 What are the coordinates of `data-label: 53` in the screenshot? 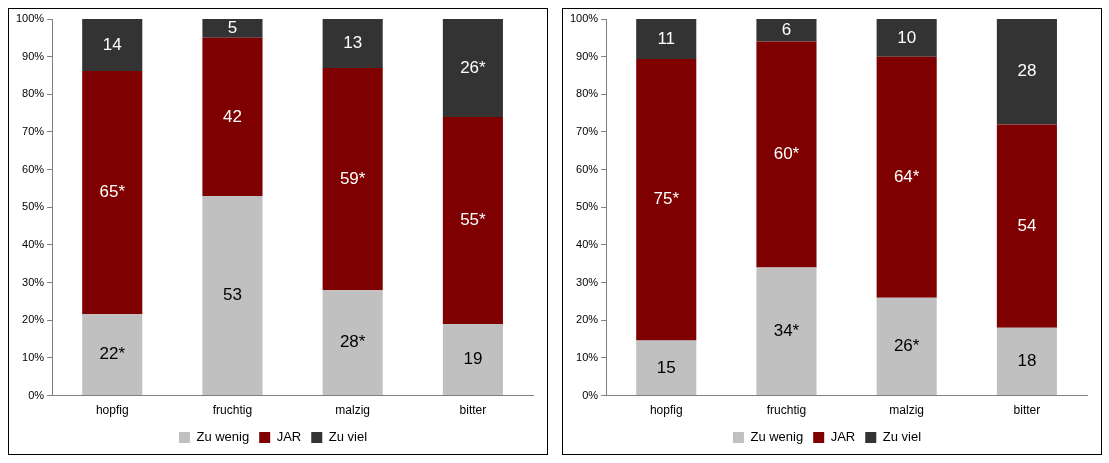 It's located at (232, 295).